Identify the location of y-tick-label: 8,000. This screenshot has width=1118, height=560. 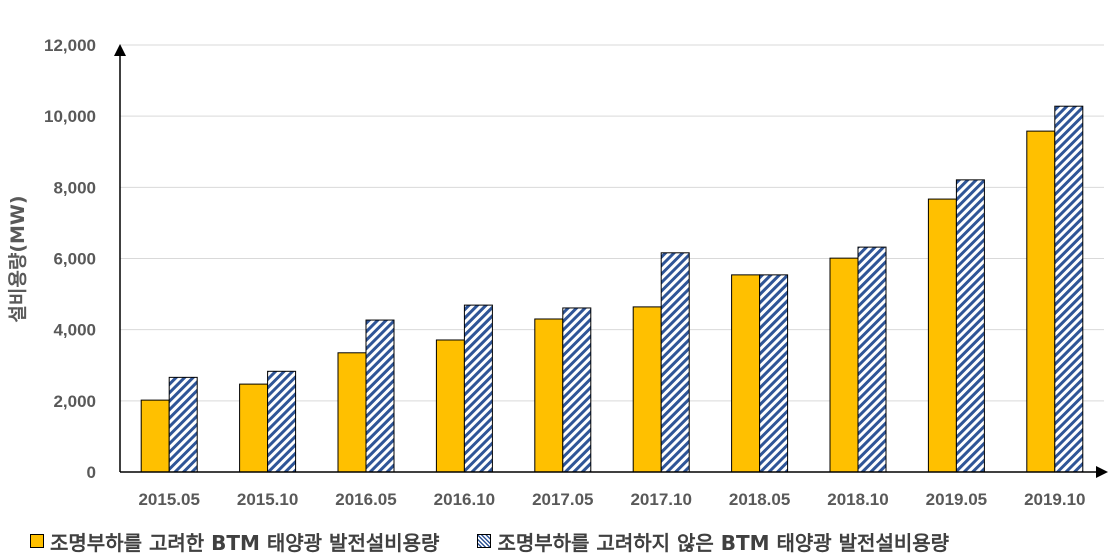
(74, 187).